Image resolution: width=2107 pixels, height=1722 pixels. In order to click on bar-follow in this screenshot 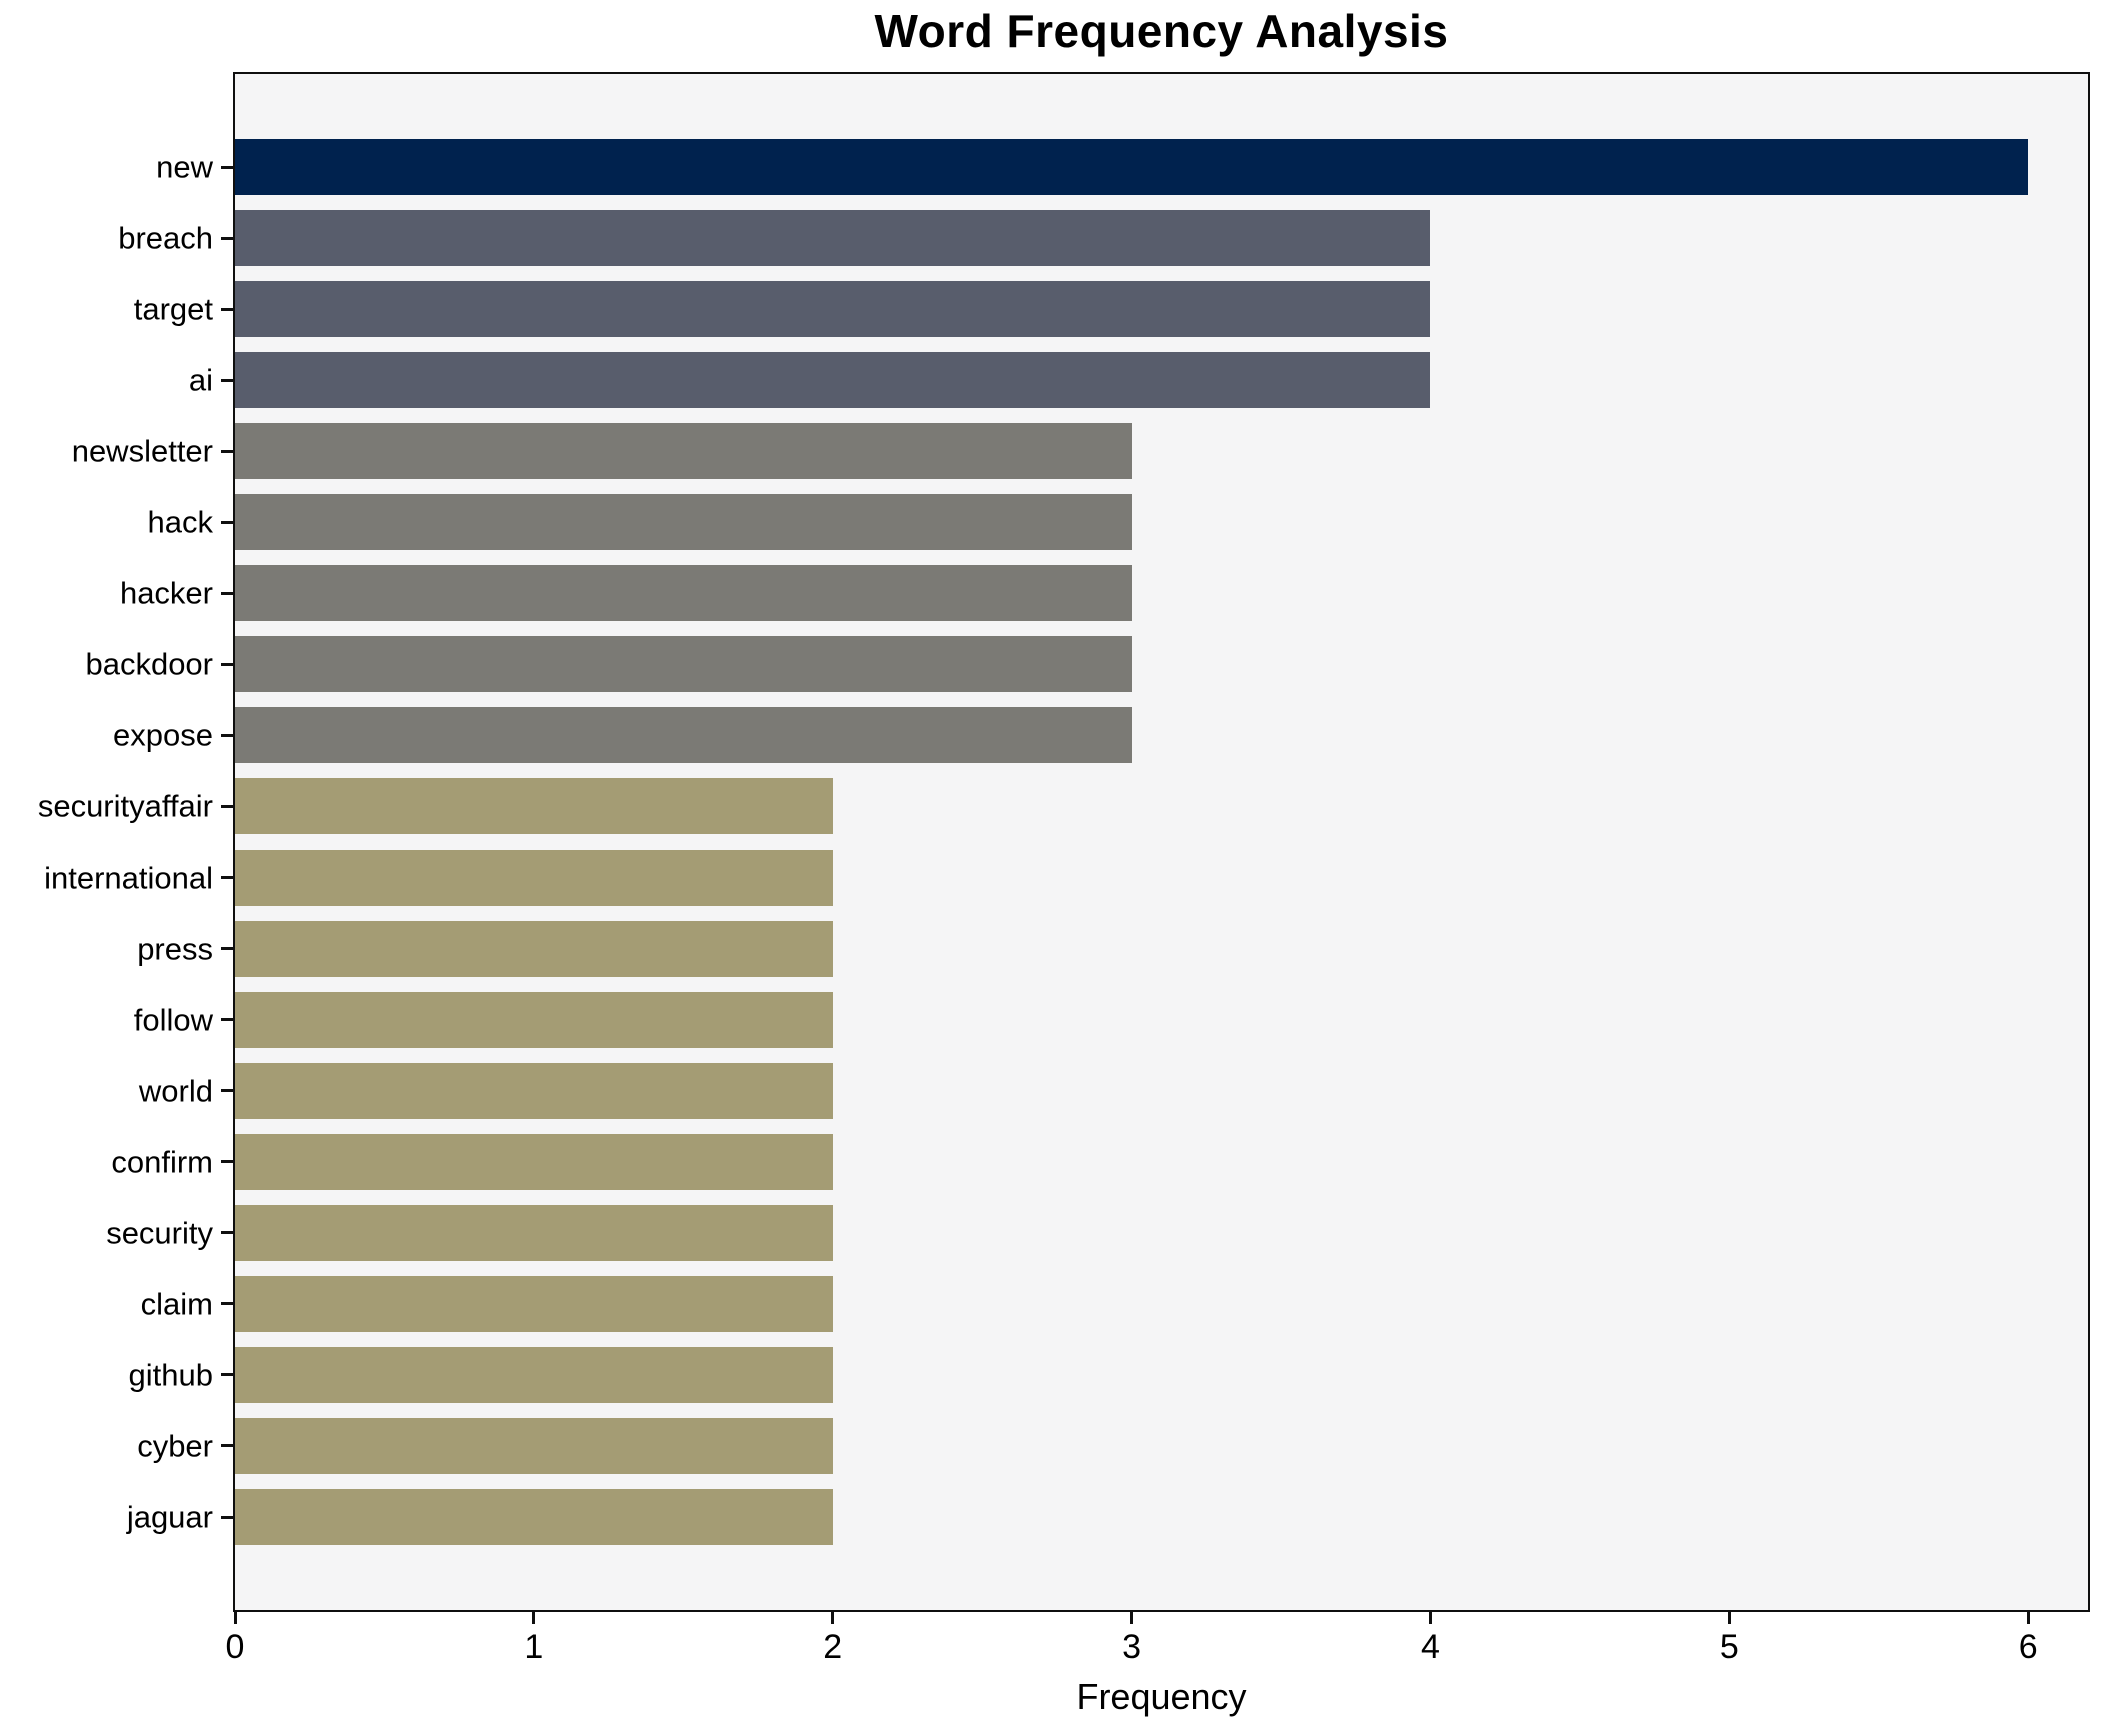, I will do `click(534, 1019)`.